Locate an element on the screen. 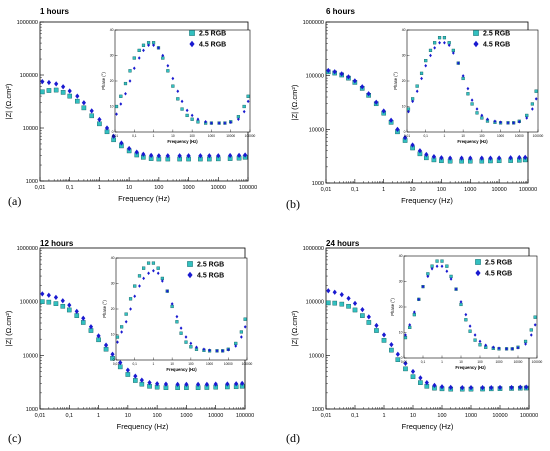  inset-x-tick-label: 0,1 is located at coordinates (423, 362).